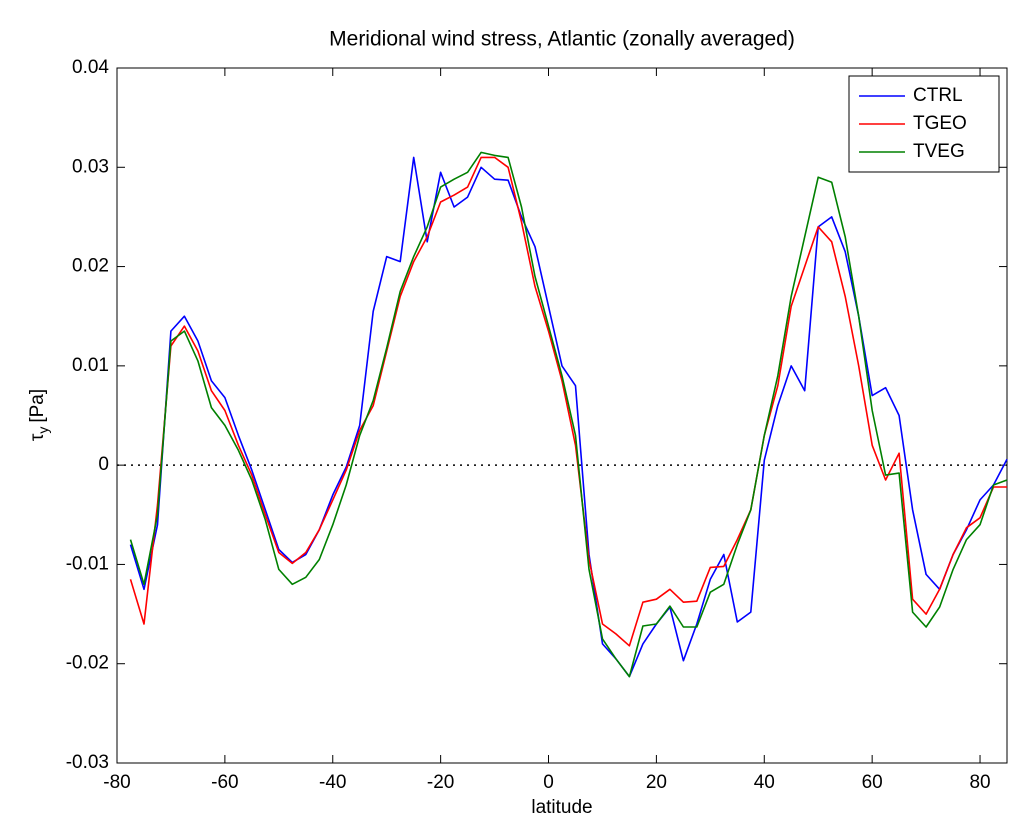 The width and height of the screenshot is (1024, 835). I want to click on x-tick-label: 0, so click(548, 782).